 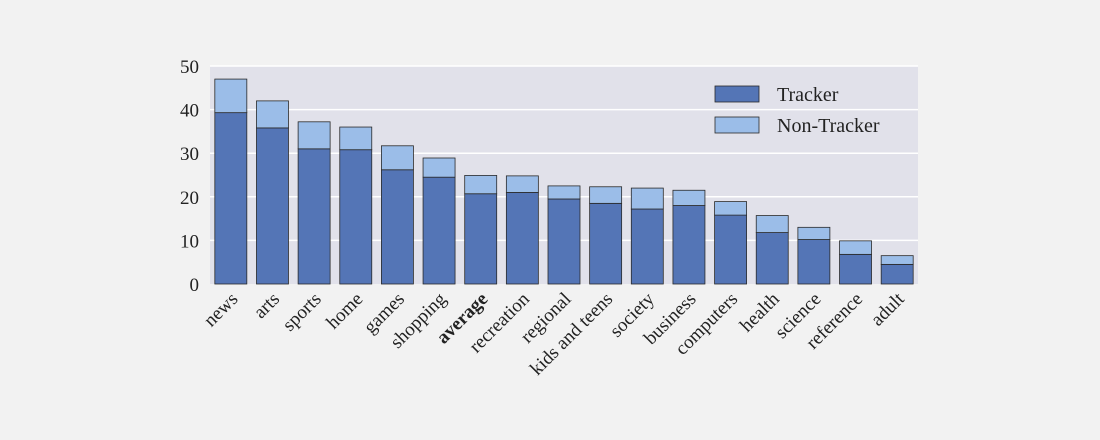 I want to click on y-tick-label: 0, so click(x=195, y=285).